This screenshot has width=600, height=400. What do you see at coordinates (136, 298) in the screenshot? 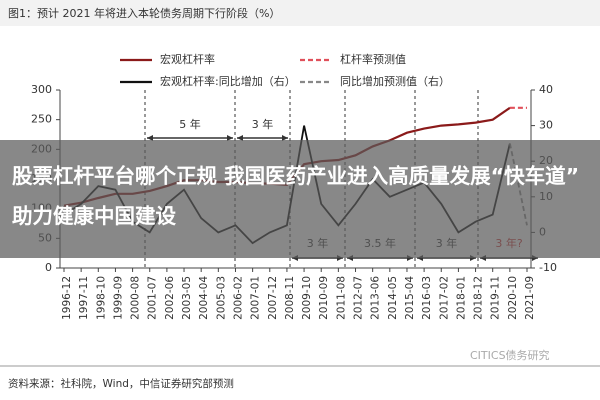
I see `x-tick-label: 2000-08` at bounding box center [136, 298].